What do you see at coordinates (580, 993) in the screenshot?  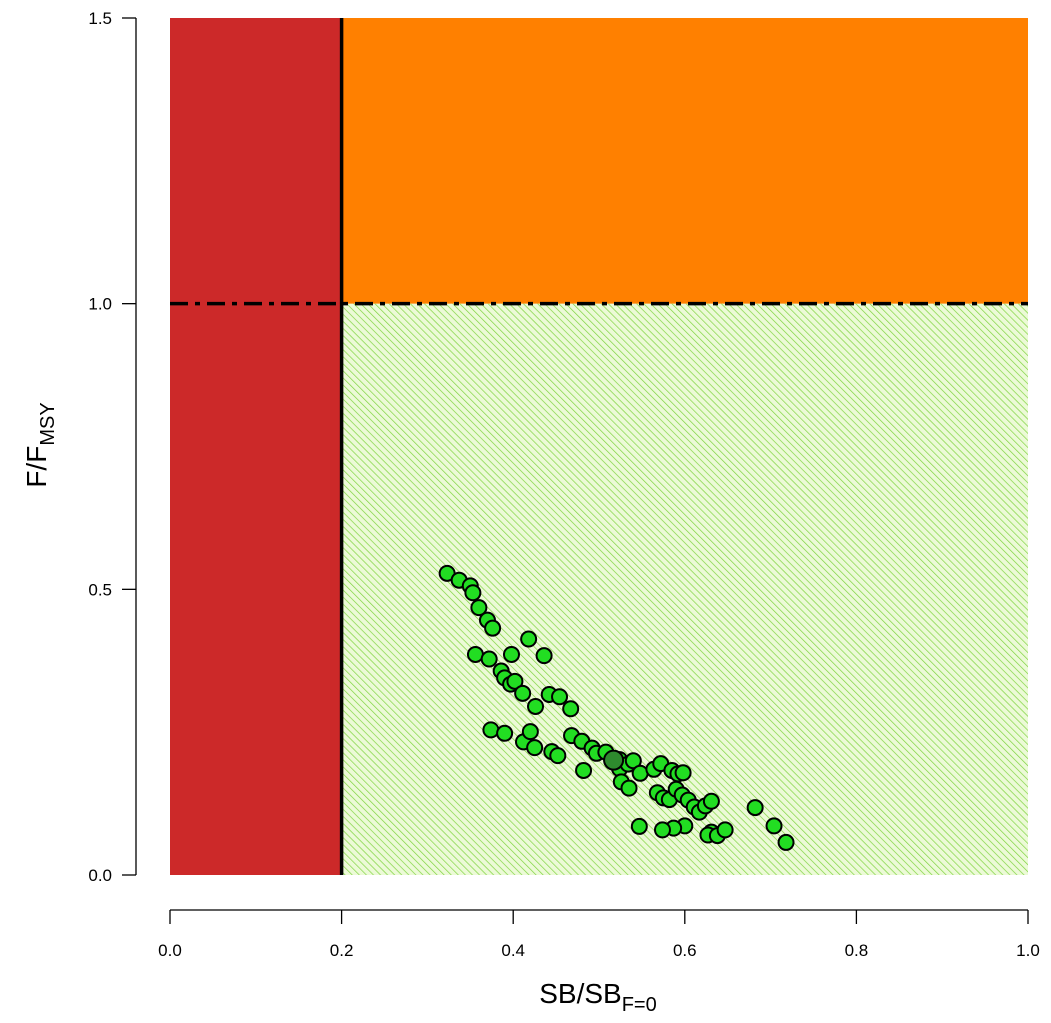 I see `x-axis-title-main: SB/SB` at bounding box center [580, 993].